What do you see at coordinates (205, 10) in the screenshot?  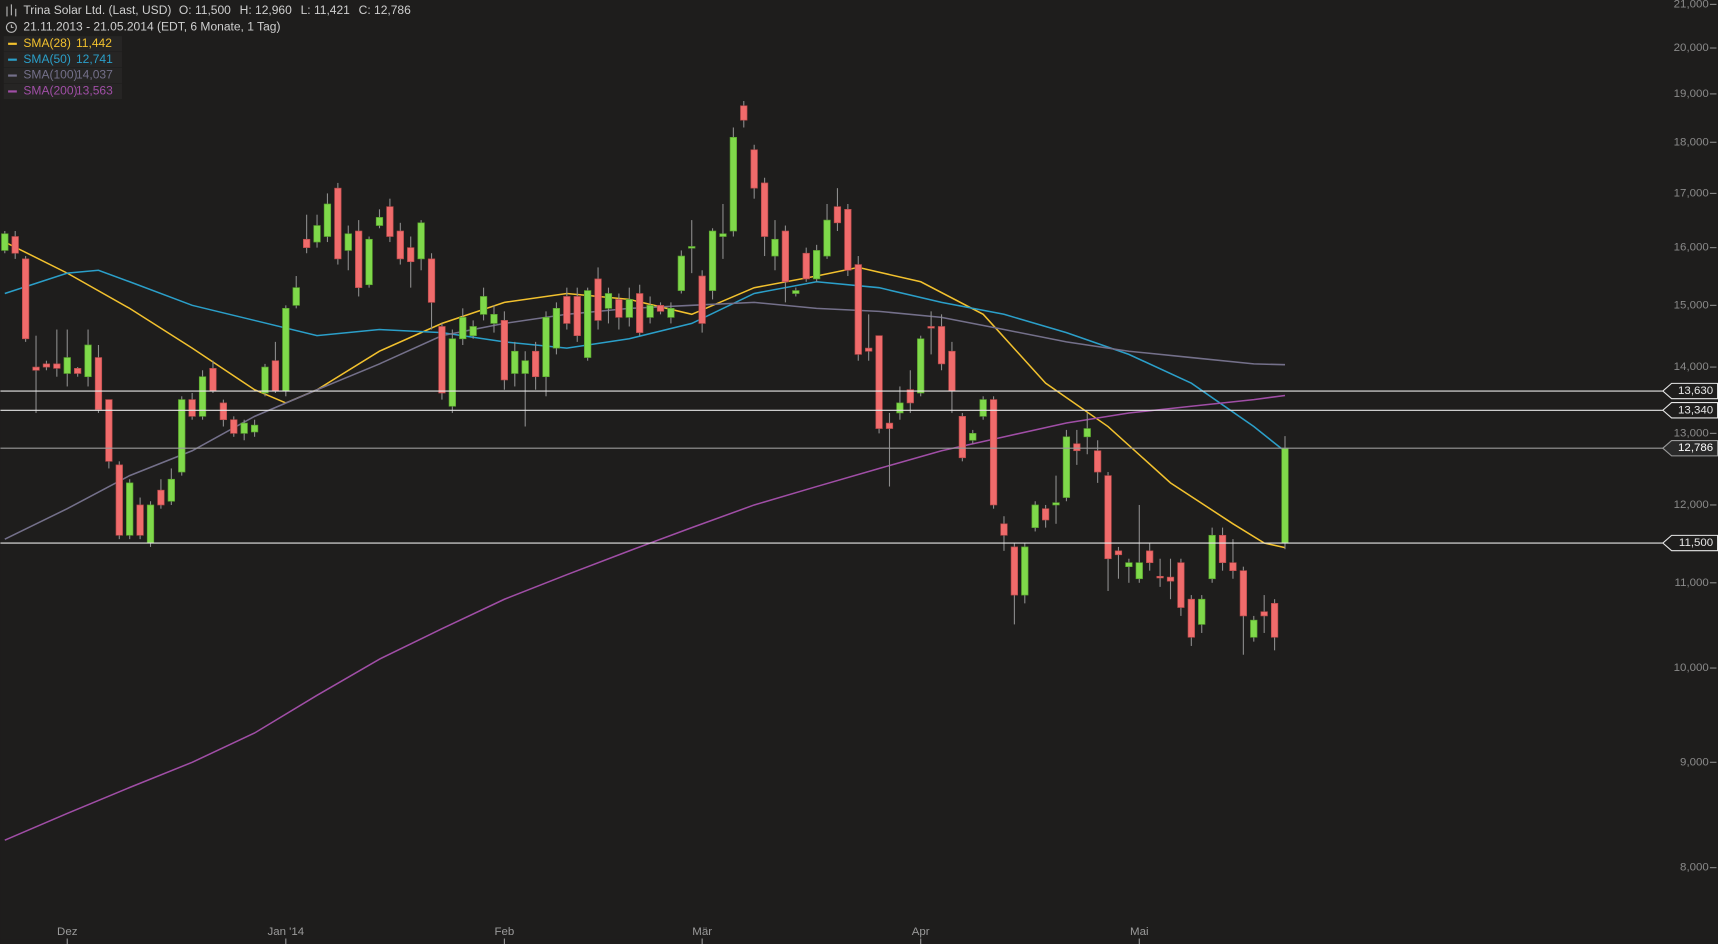 I see `ohlc-label: O: 11,500` at bounding box center [205, 10].